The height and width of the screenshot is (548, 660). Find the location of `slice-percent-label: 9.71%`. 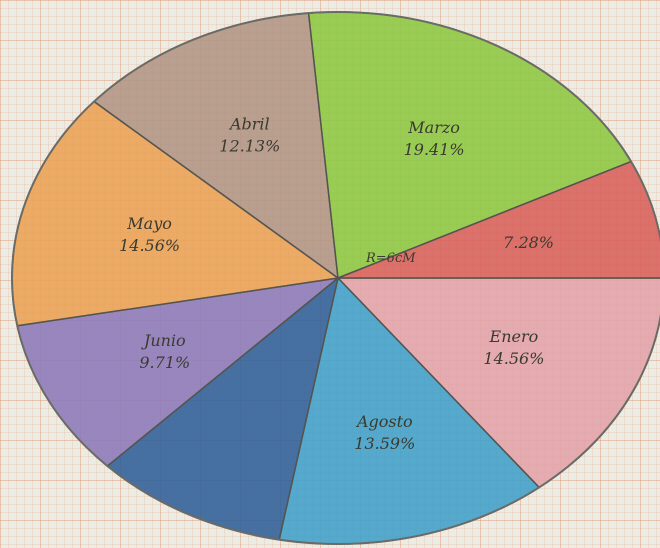

slice-percent-label: 9.71% is located at coordinates (164, 362).